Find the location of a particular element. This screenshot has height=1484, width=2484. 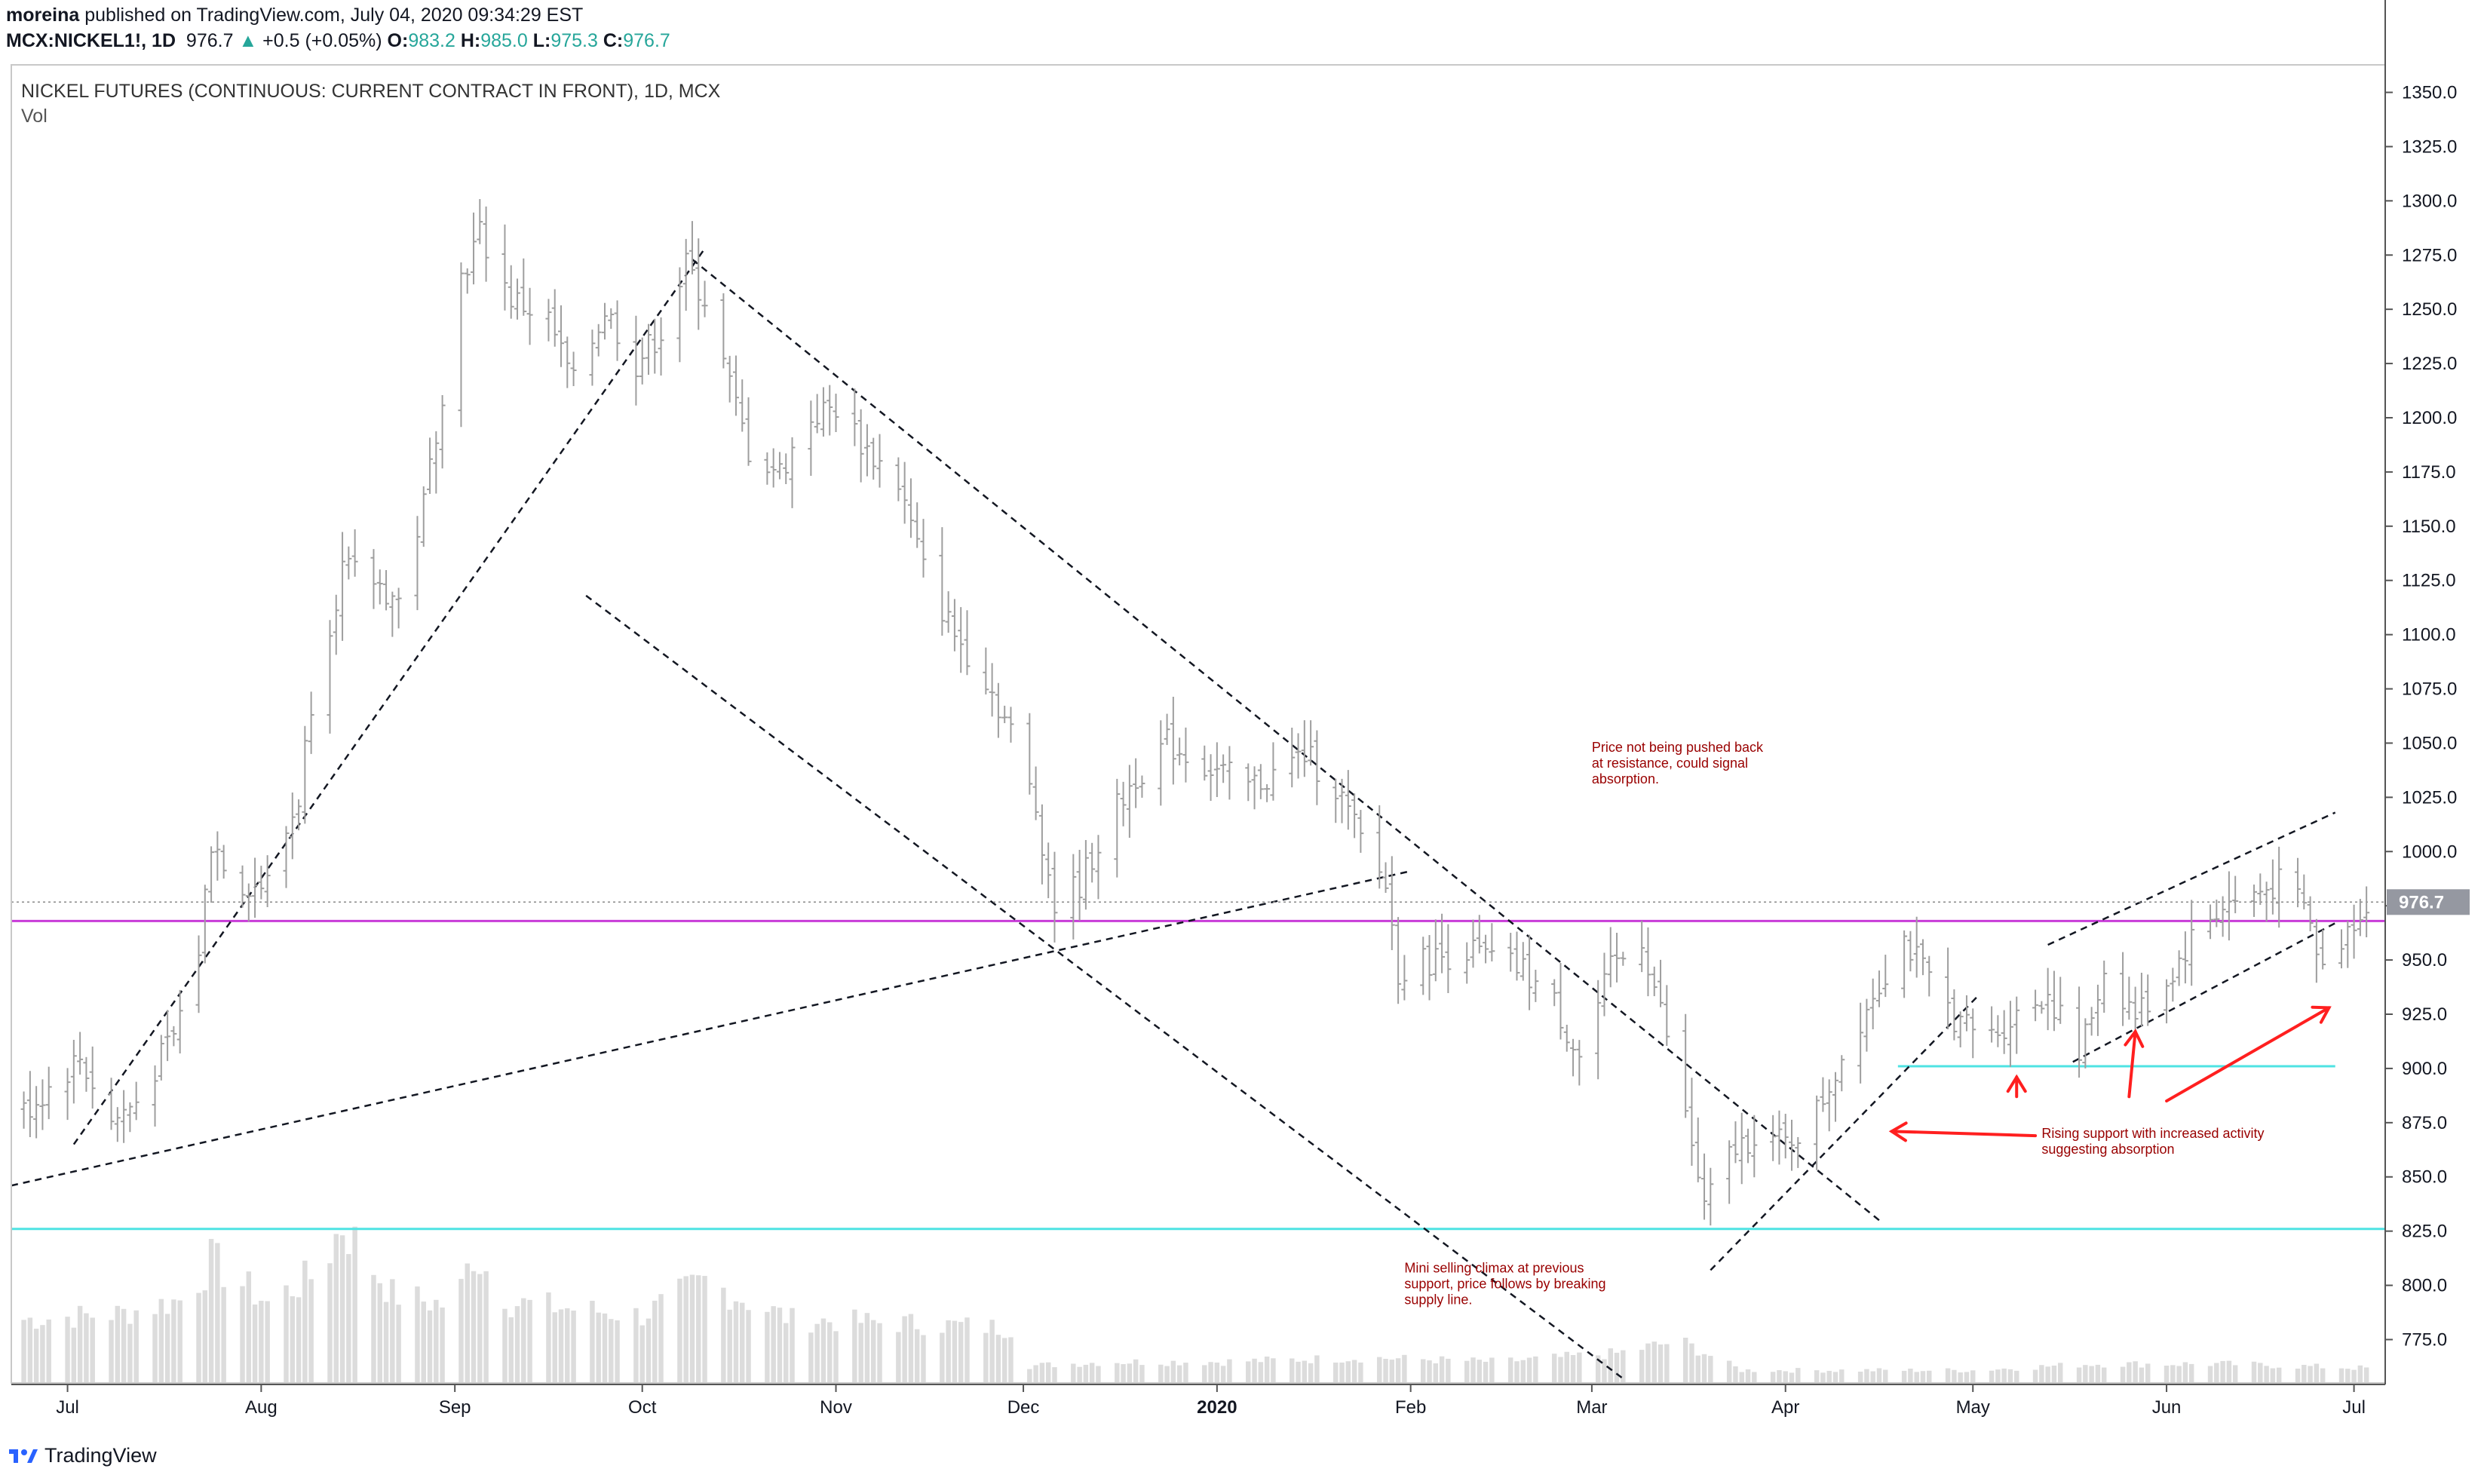

price-tick-label: 1025.0 is located at coordinates (2429, 797).